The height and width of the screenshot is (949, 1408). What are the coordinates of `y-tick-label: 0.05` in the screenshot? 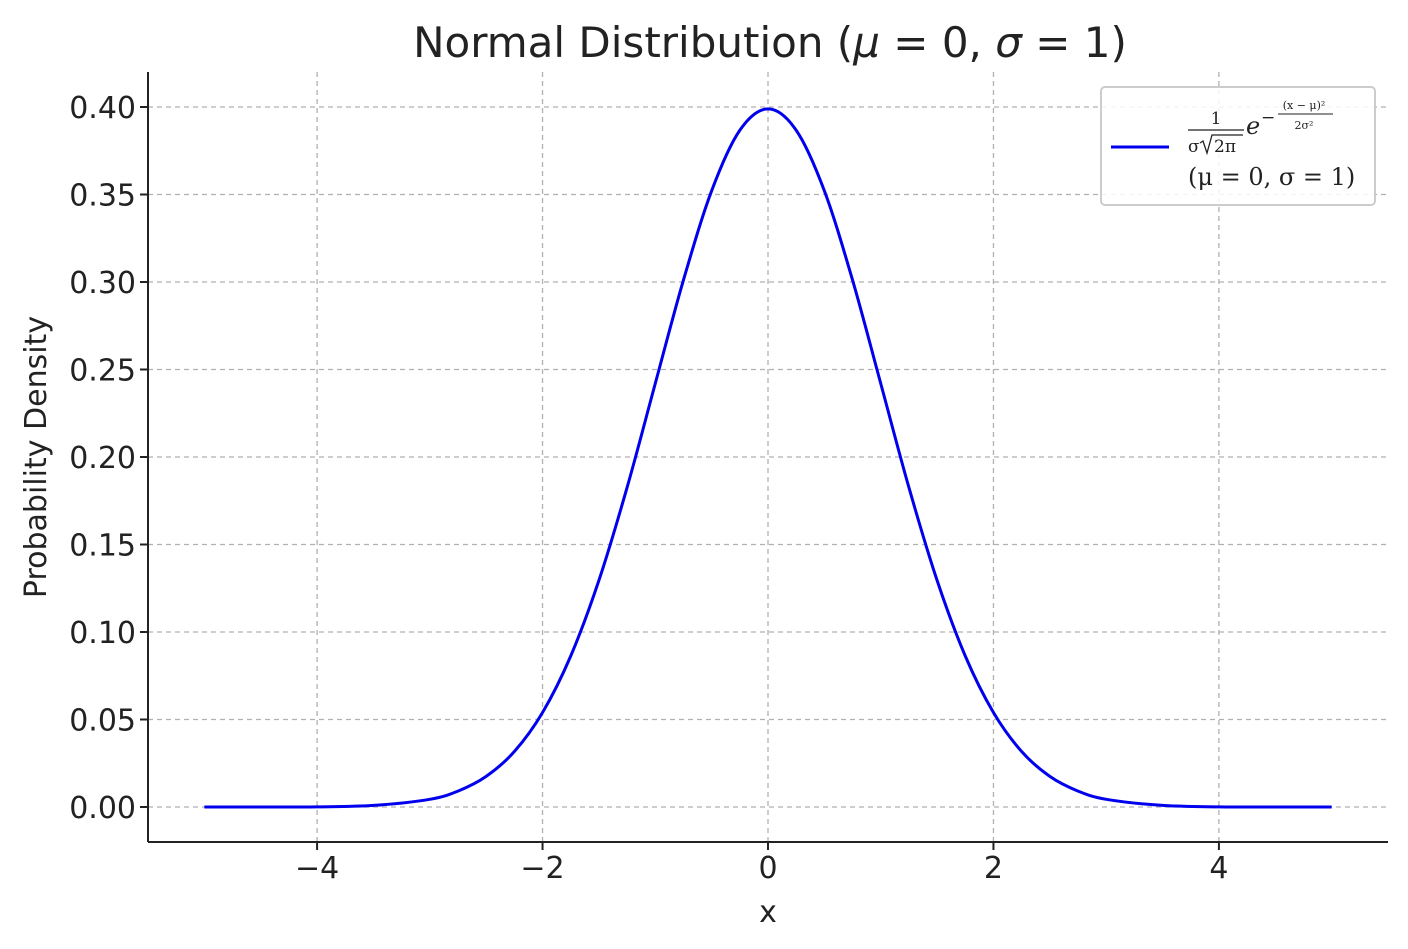 It's located at (102, 721).